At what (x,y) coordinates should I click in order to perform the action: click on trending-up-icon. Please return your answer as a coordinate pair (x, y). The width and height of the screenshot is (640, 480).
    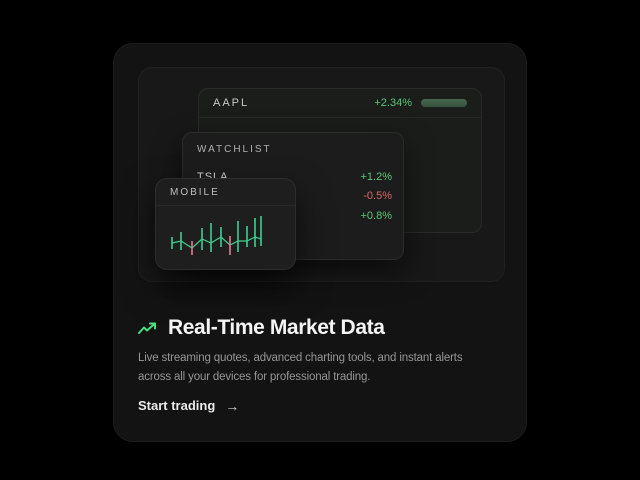
    Looking at the image, I should click on (147, 328).